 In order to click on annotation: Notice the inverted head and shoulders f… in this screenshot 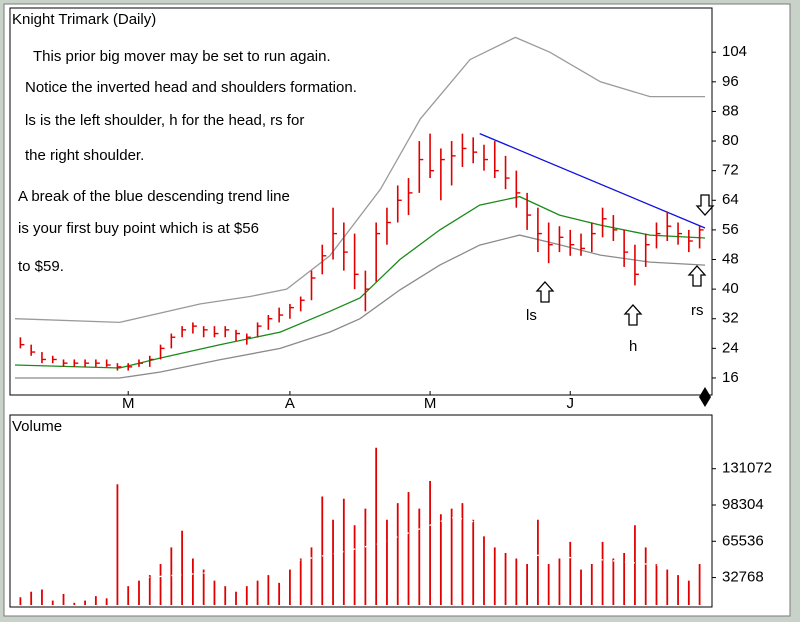, I will do `click(191, 87)`.